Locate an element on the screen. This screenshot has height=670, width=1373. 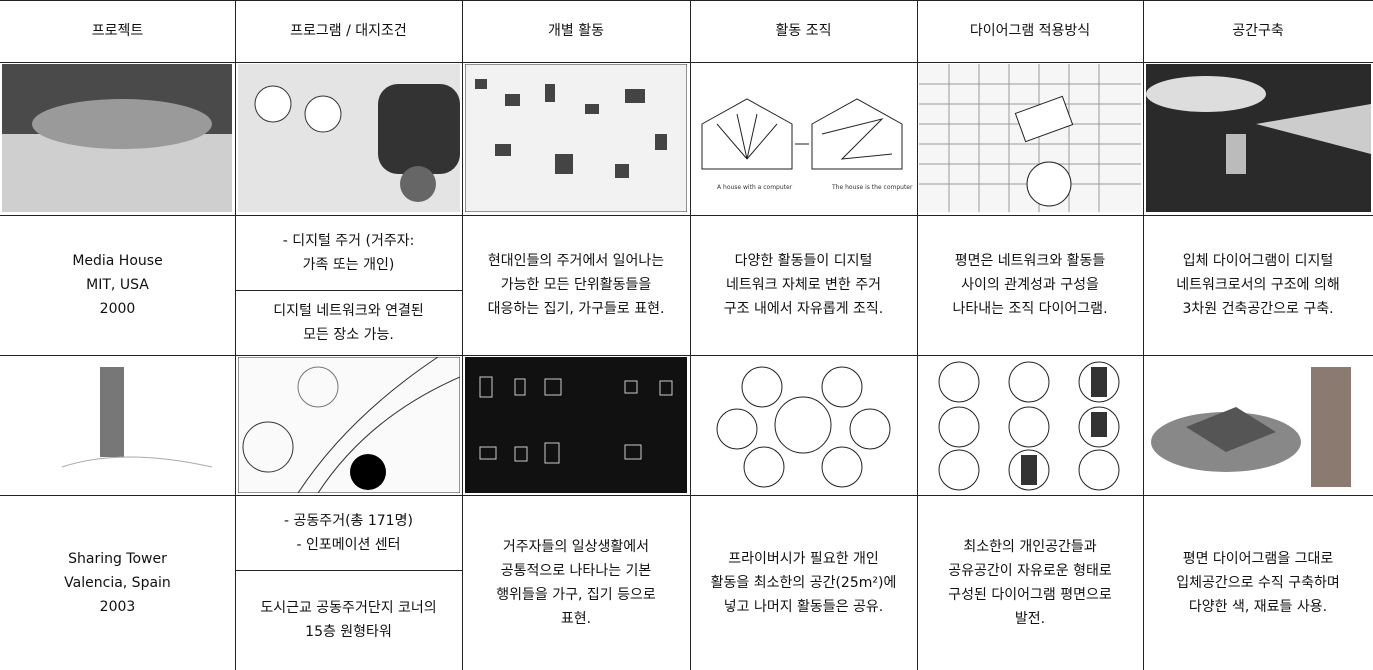
text-line: 구조 내에서 자유롭게 조직. is located at coordinates (803, 309).